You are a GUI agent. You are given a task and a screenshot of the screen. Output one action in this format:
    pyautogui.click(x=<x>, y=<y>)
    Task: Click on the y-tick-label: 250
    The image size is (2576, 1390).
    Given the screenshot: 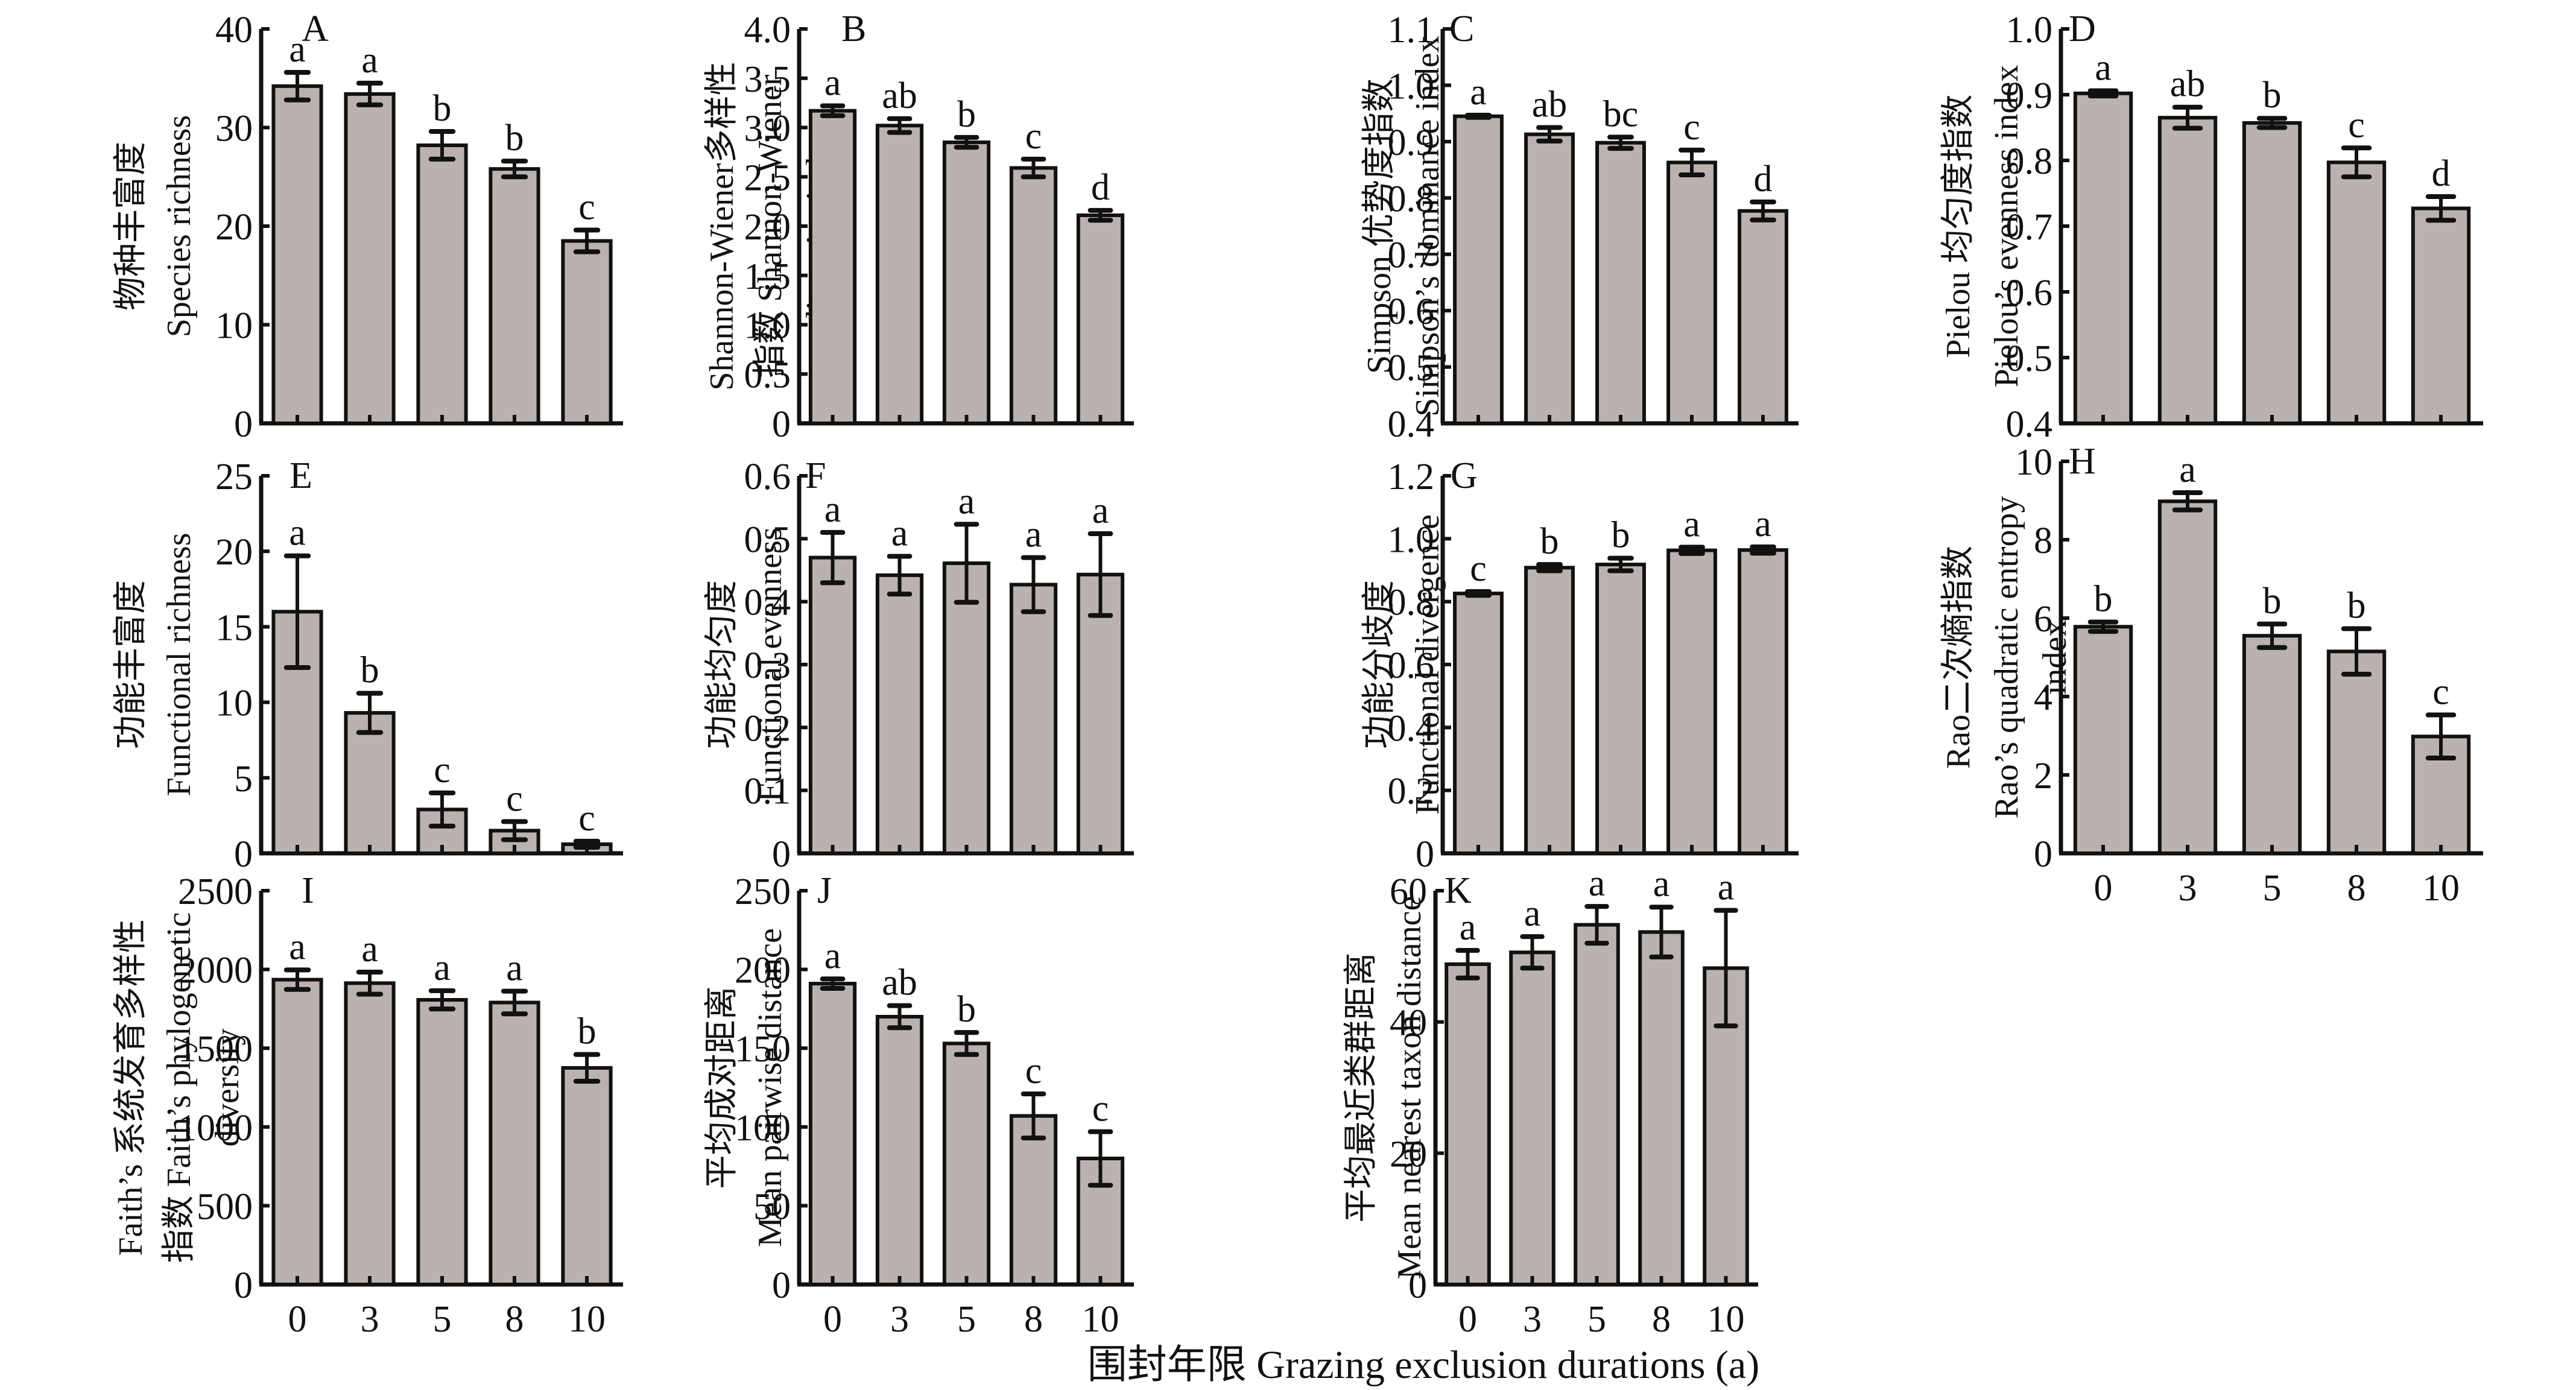 What is the action you would take?
    pyautogui.click(x=763, y=891)
    